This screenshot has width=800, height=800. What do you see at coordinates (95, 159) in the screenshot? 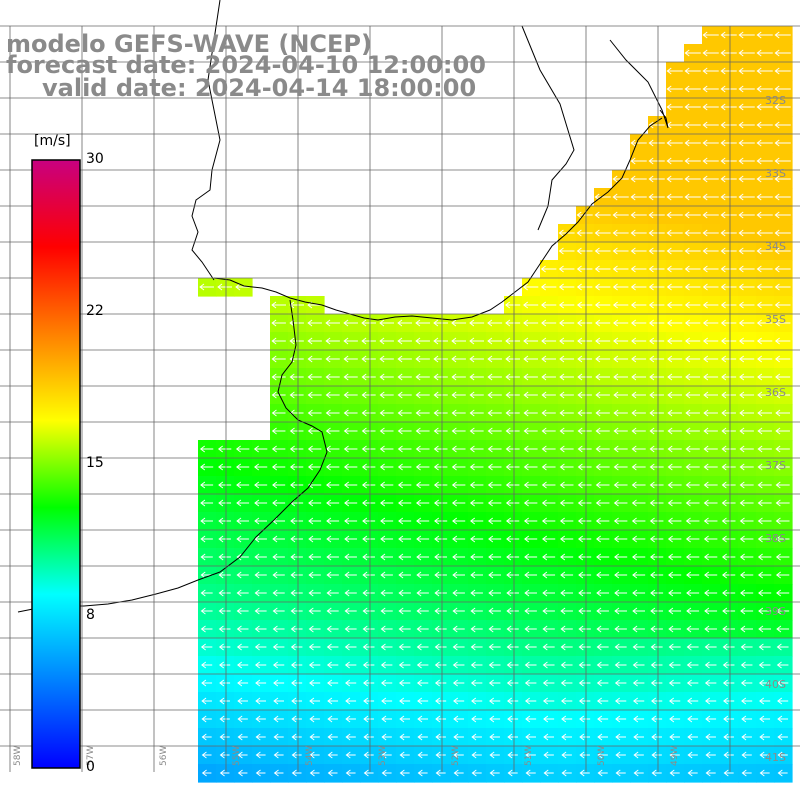
I see `colorbar-tick-30: 30` at bounding box center [95, 159].